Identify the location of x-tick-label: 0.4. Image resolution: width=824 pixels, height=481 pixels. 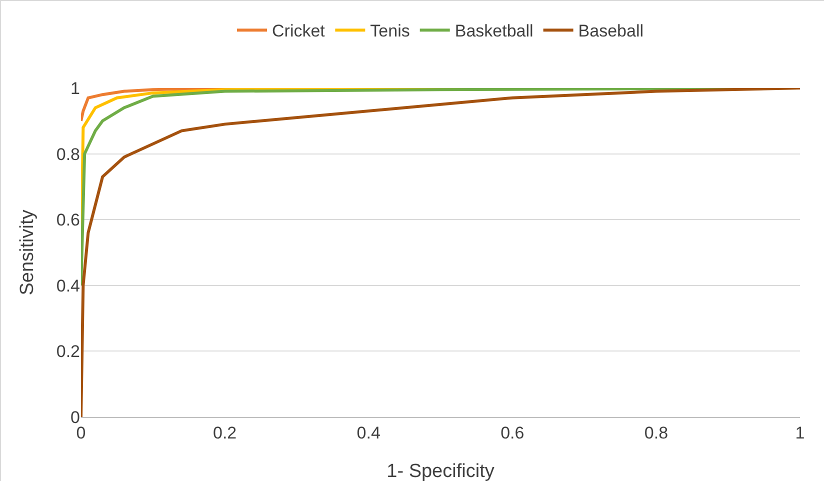
(368, 432).